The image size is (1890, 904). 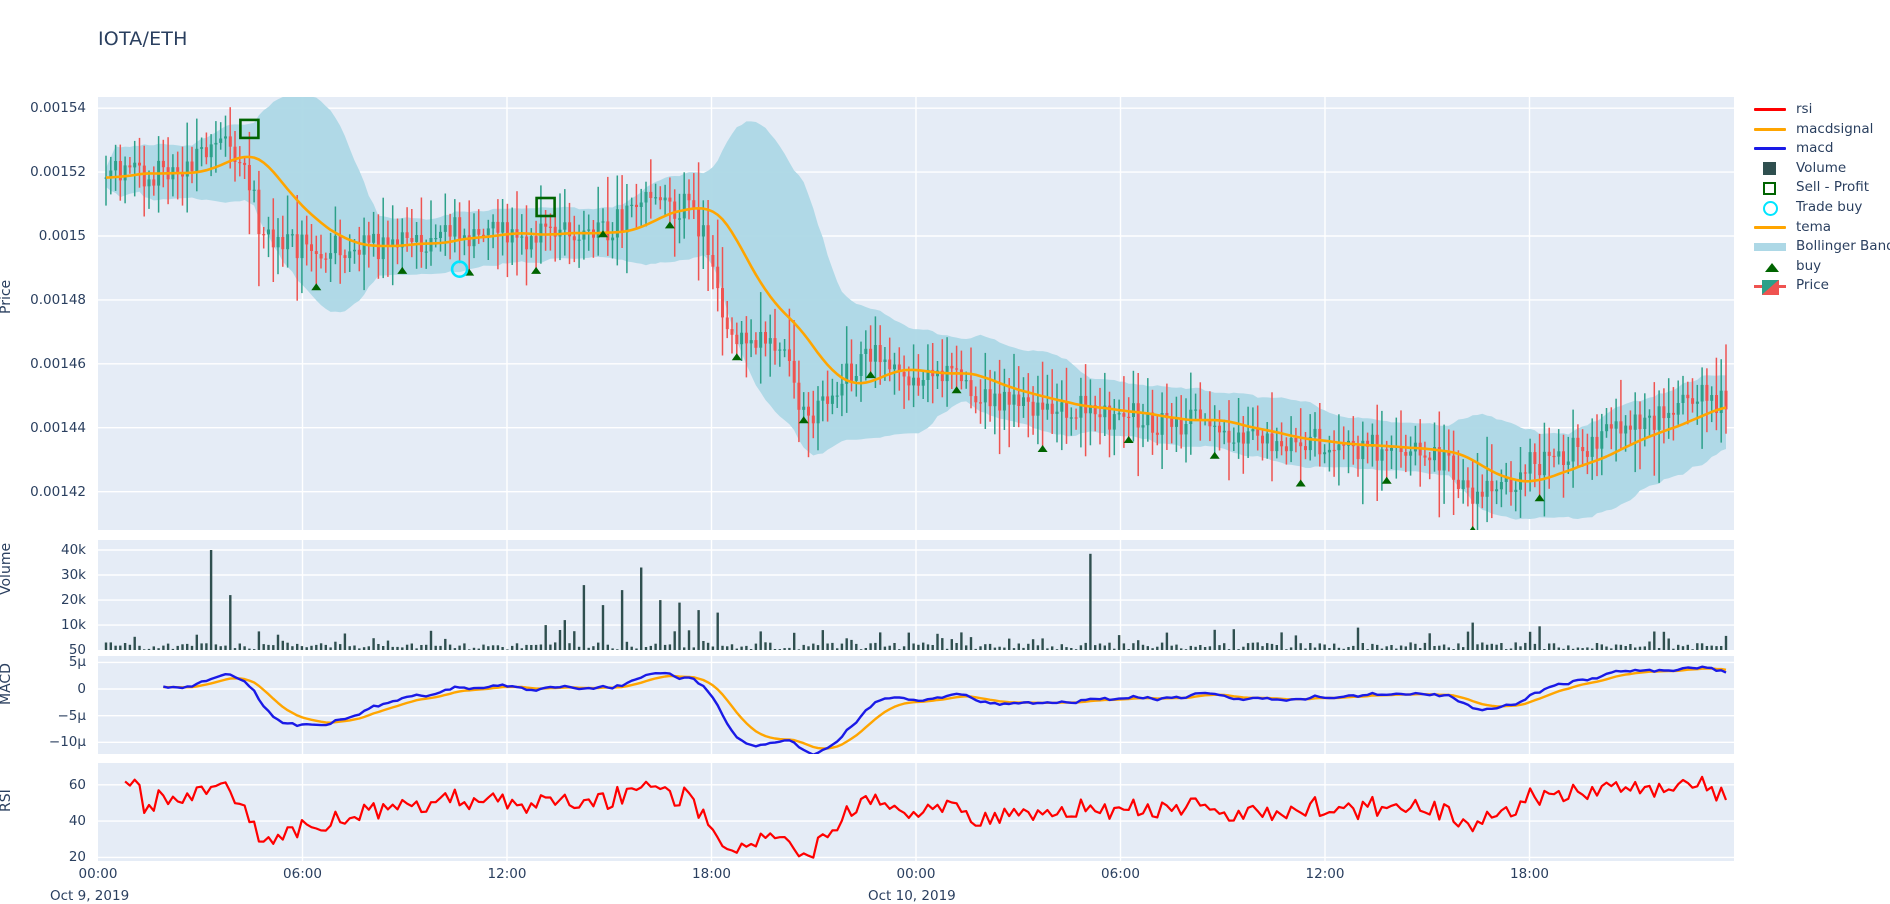 I want to click on macd-ytick-label: −10µ, so click(x=67, y=742).